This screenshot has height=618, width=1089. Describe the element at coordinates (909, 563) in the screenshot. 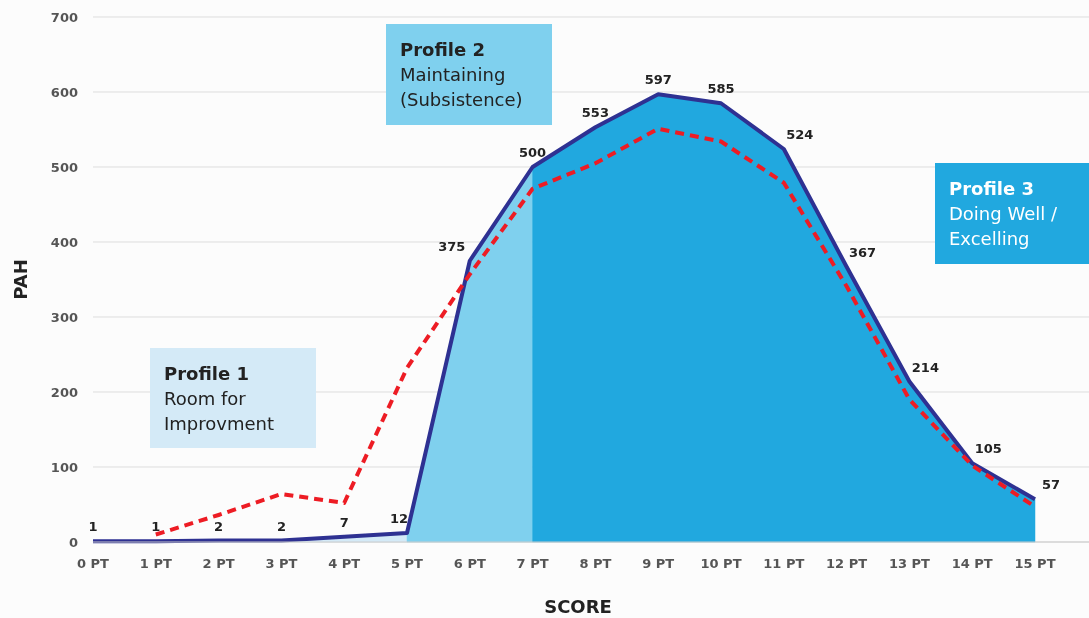

I see `x-tick-label: 13 PT` at that location.